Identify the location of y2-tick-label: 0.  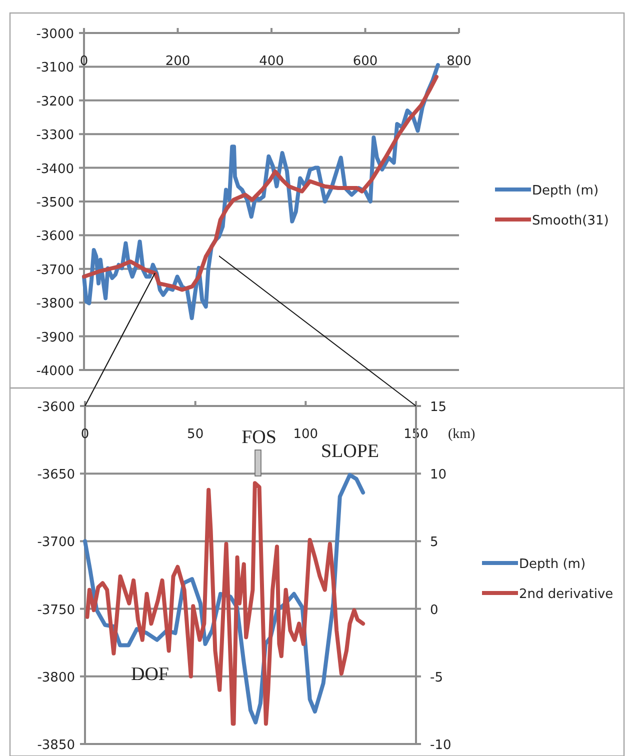
(434, 610).